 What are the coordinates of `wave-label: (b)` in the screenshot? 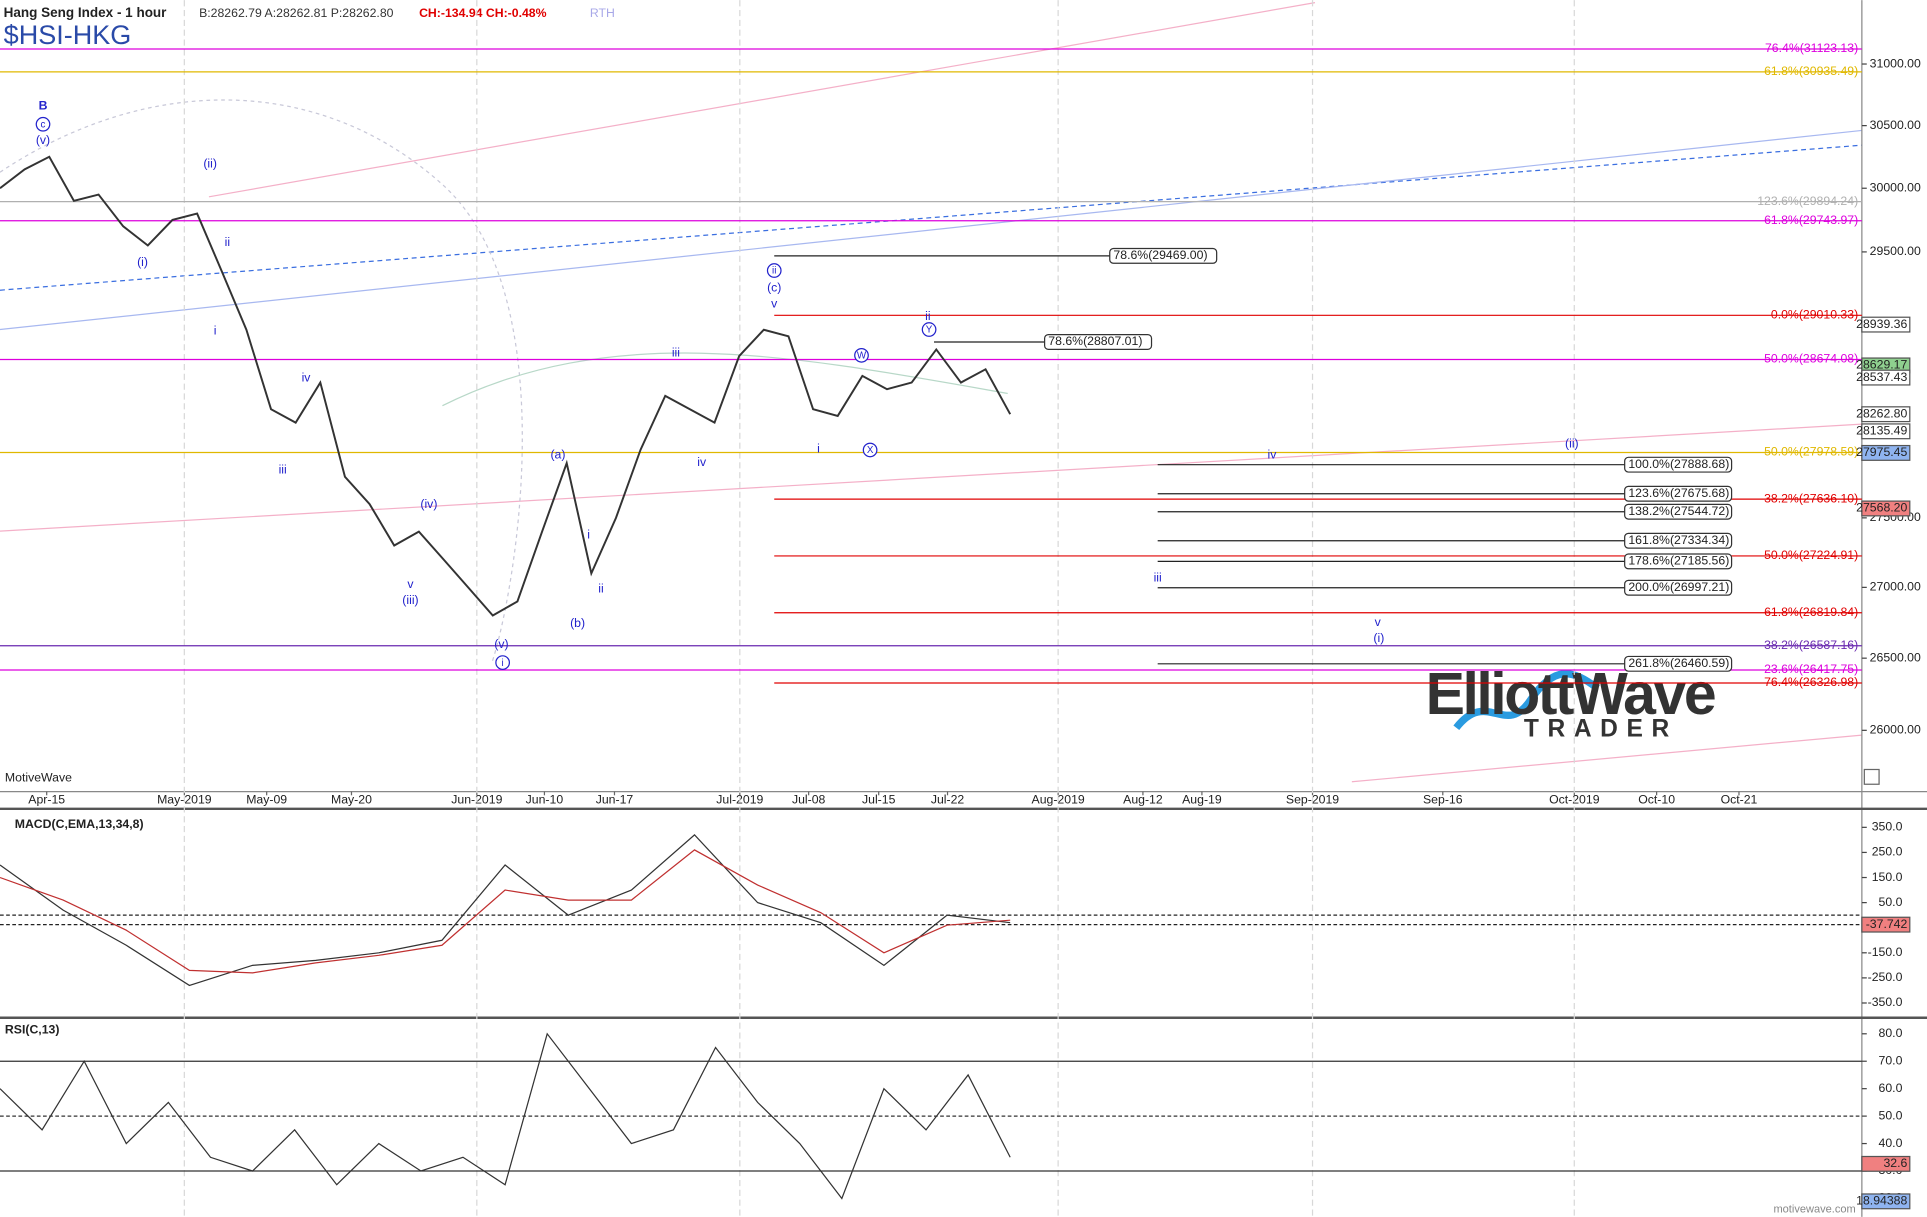 It's located at (577, 623).